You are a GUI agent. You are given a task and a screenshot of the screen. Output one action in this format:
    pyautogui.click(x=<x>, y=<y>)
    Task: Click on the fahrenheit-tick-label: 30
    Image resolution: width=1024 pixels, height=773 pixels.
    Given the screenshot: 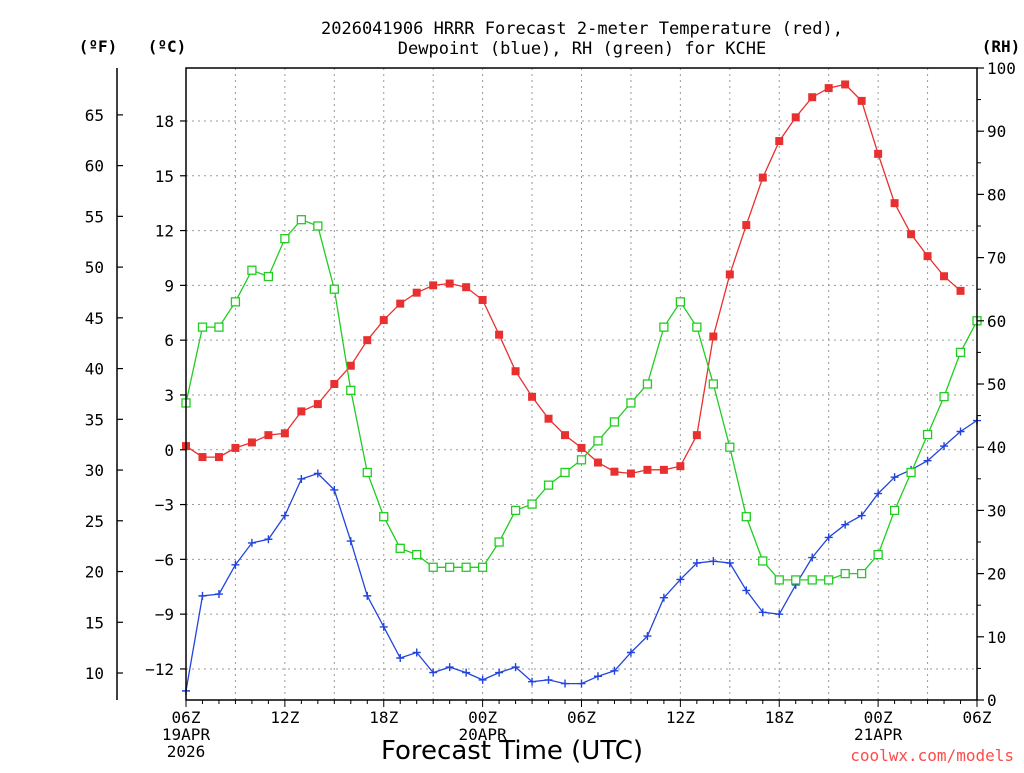 What is the action you would take?
    pyautogui.click(x=94, y=470)
    